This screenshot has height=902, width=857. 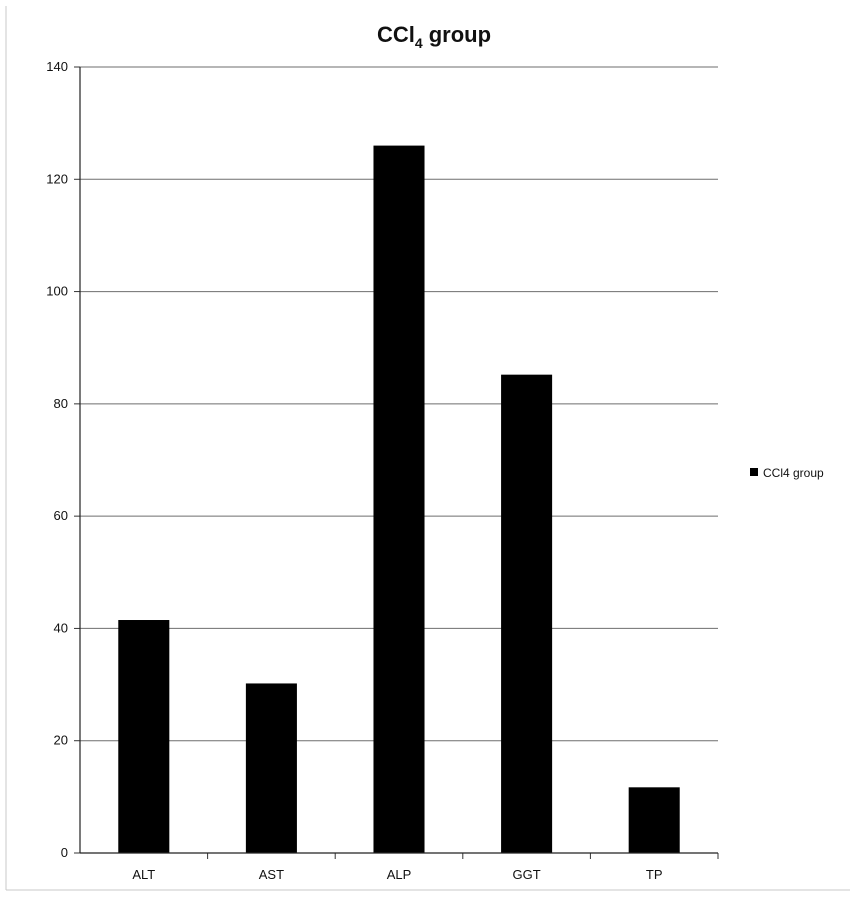 I want to click on legend-label: CCl4 group, so click(x=793, y=473).